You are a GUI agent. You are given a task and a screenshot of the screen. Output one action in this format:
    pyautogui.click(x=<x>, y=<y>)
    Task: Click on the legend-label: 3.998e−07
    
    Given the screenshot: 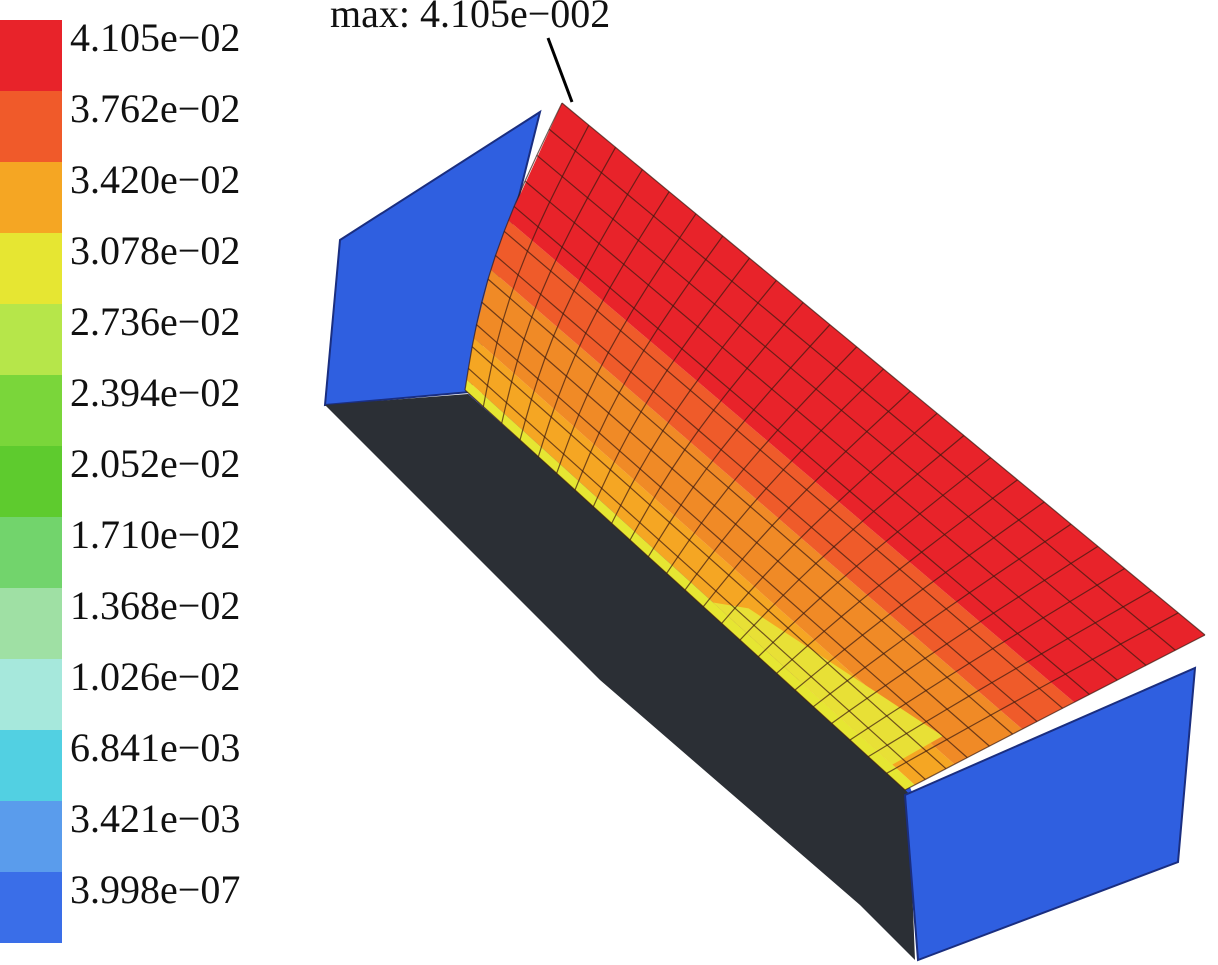 What is the action you would take?
    pyautogui.click(x=155, y=889)
    